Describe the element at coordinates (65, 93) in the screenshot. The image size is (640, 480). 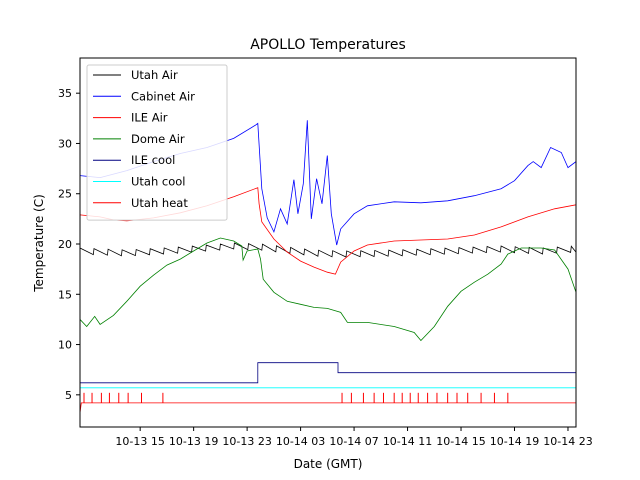
I see `y-tick-label: 35` at that location.